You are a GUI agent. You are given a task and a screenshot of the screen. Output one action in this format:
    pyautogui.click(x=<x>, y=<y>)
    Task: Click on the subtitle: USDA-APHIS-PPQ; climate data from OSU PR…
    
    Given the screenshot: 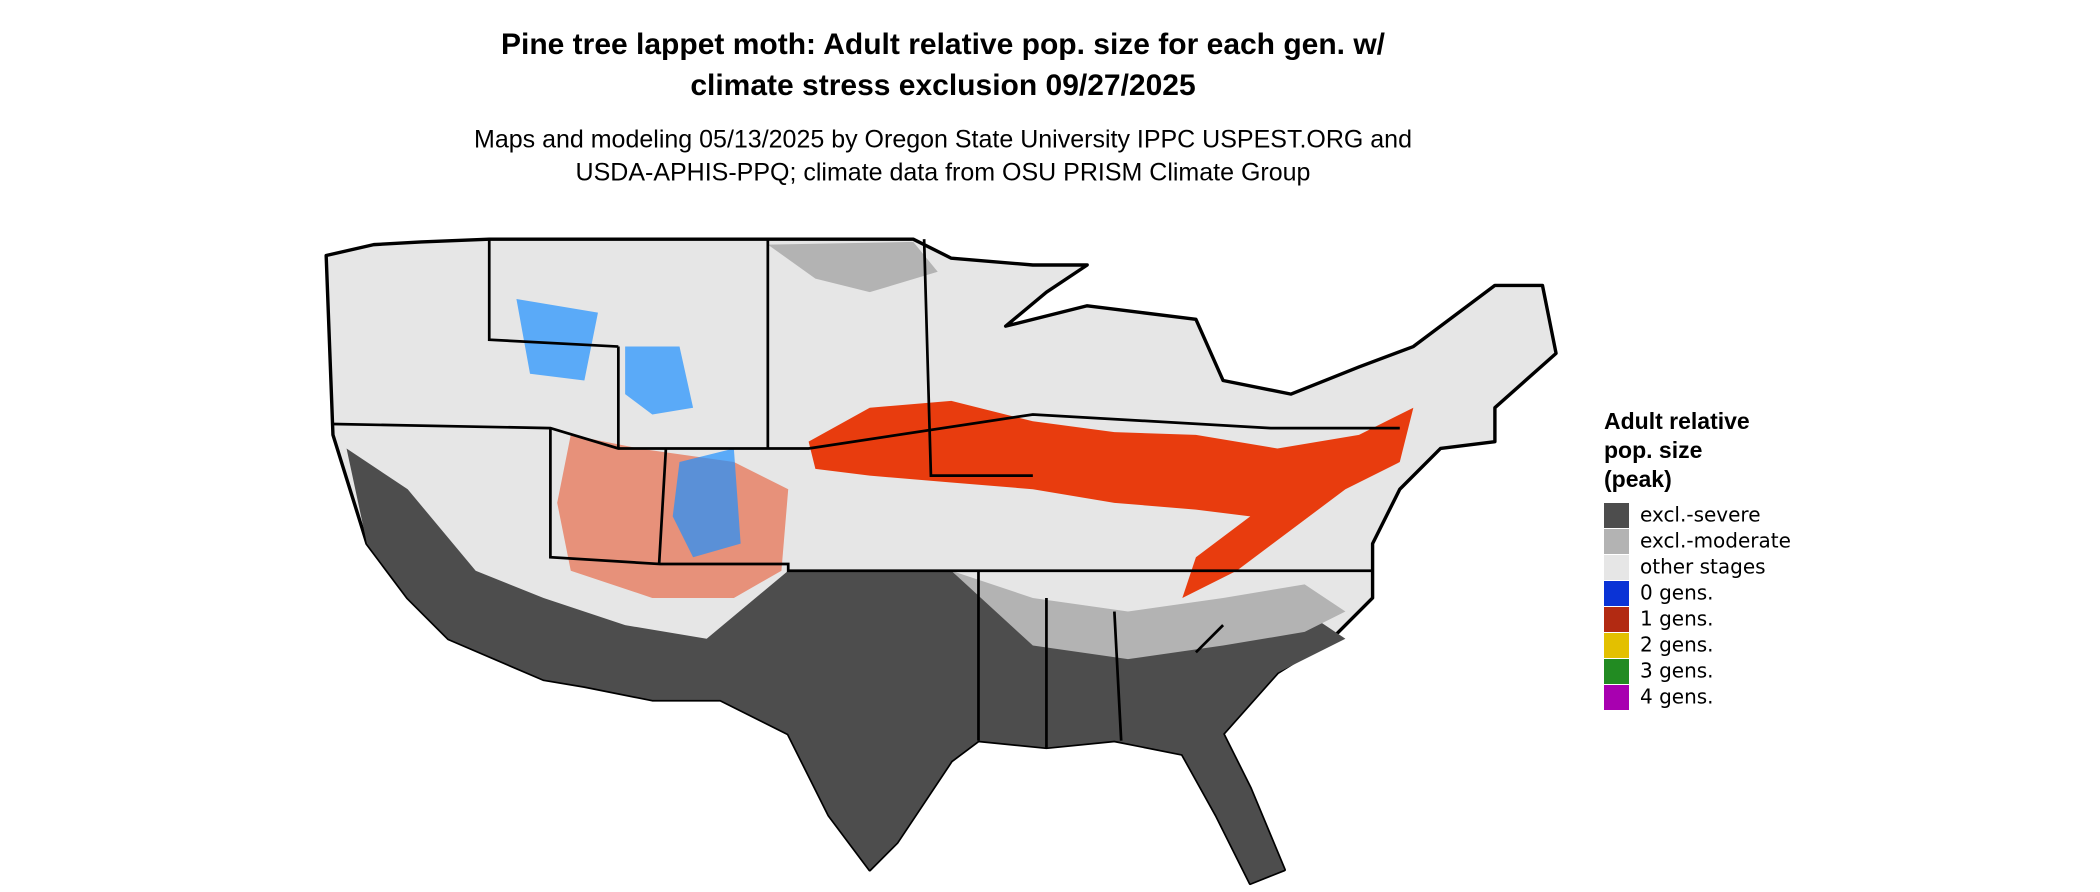 What is the action you would take?
    pyautogui.click(x=943, y=173)
    